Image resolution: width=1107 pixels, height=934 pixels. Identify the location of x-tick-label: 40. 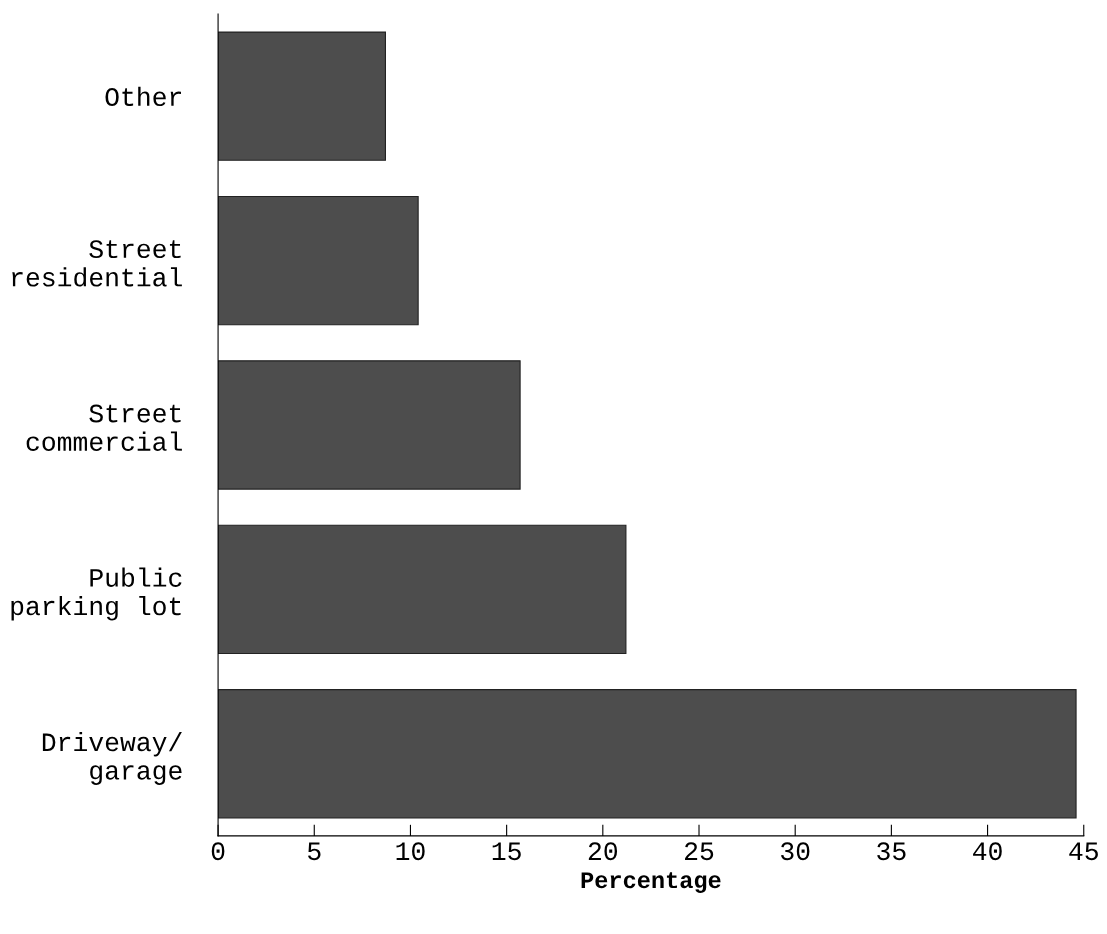
(987, 851).